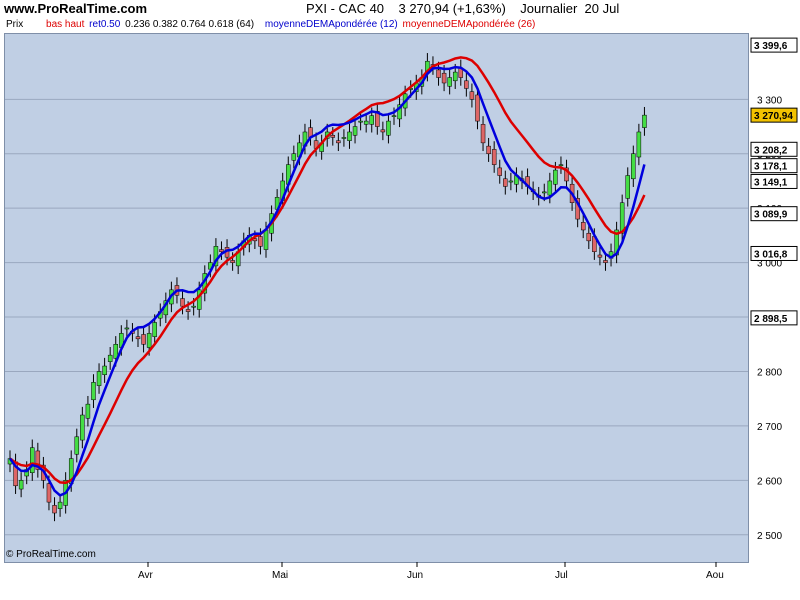 This screenshot has height=600, width=800. What do you see at coordinates (715, 575) in the screenshot?
I see `x-tick-label: Aou` at bounding box center [715, 575].